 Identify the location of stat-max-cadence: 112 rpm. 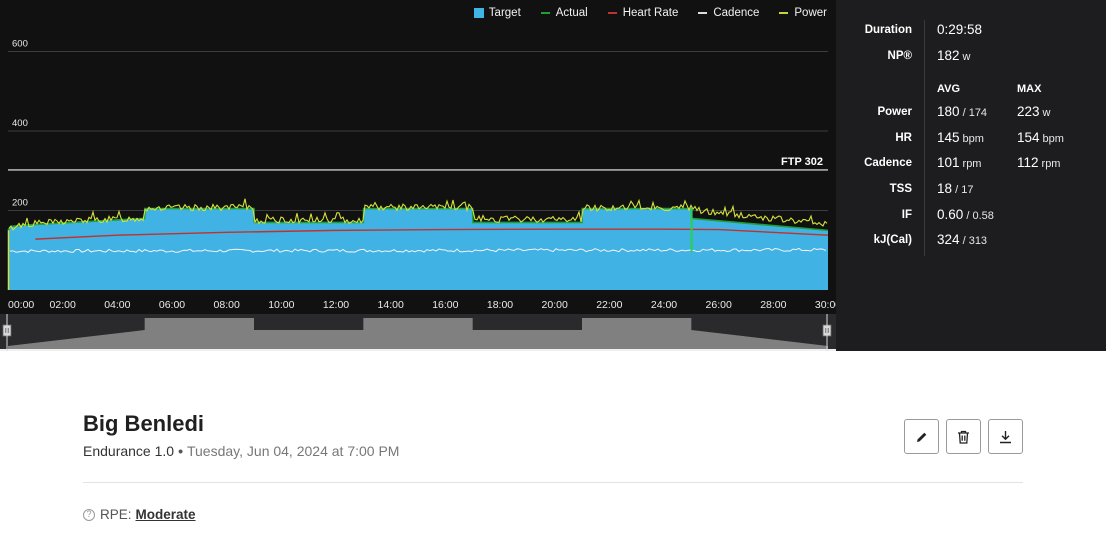
(1038, 162).